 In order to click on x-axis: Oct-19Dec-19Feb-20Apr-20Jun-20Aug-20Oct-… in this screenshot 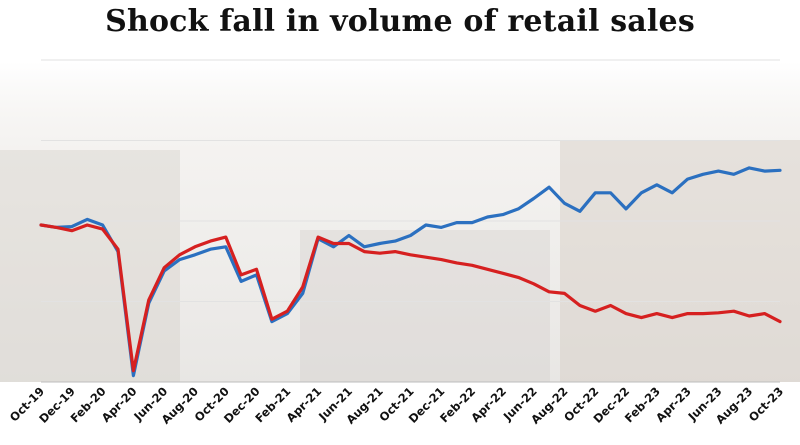, I will do `click(396, 405)`.